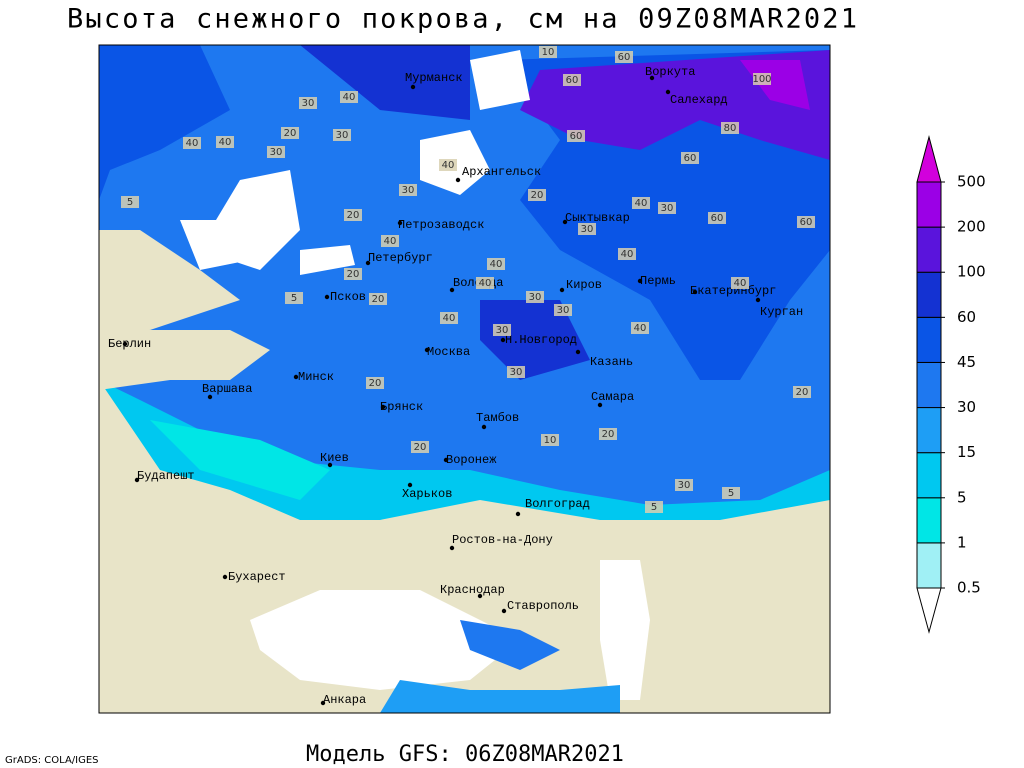 This screenshot has width=1024, height=768. What do you see at coordinates (966, 452) in the screenshot?
I see `colorbar-label: 15` at bounding box center [966, 452].